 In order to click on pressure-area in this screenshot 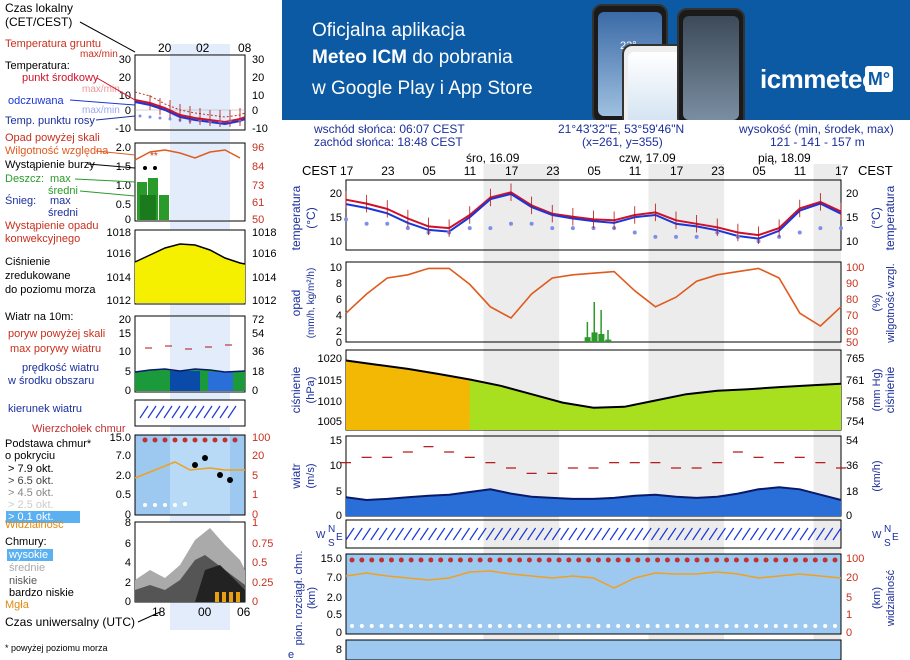, I will do `click(593, 394)`.